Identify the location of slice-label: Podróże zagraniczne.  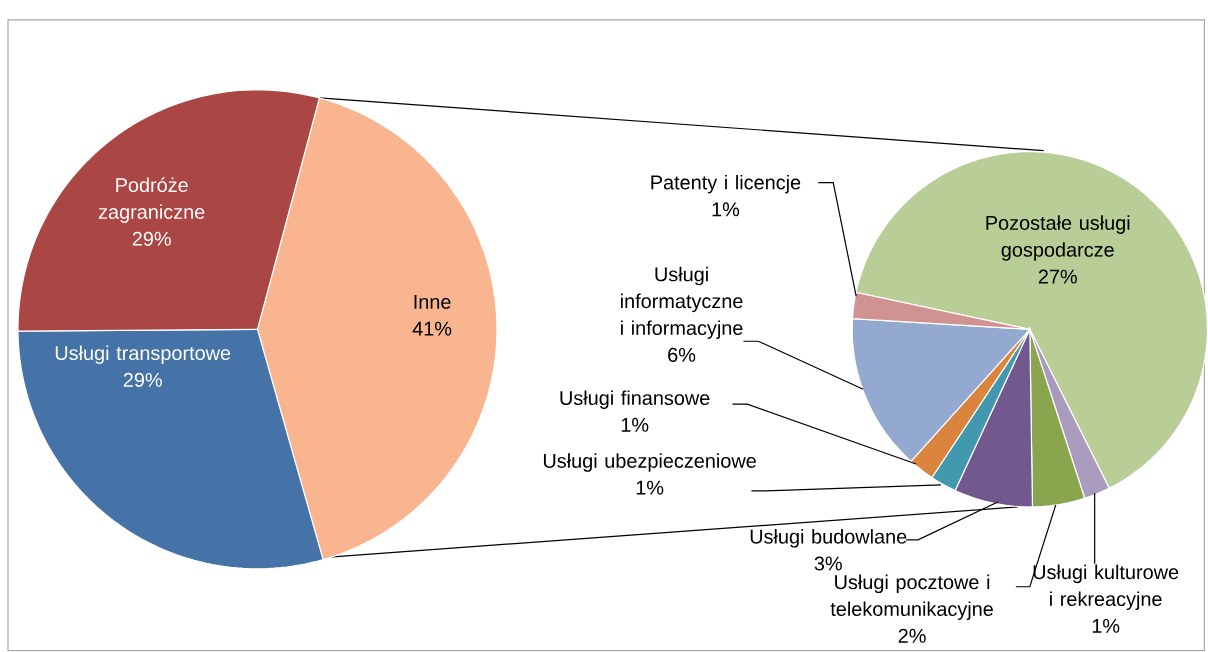
(151, 200).